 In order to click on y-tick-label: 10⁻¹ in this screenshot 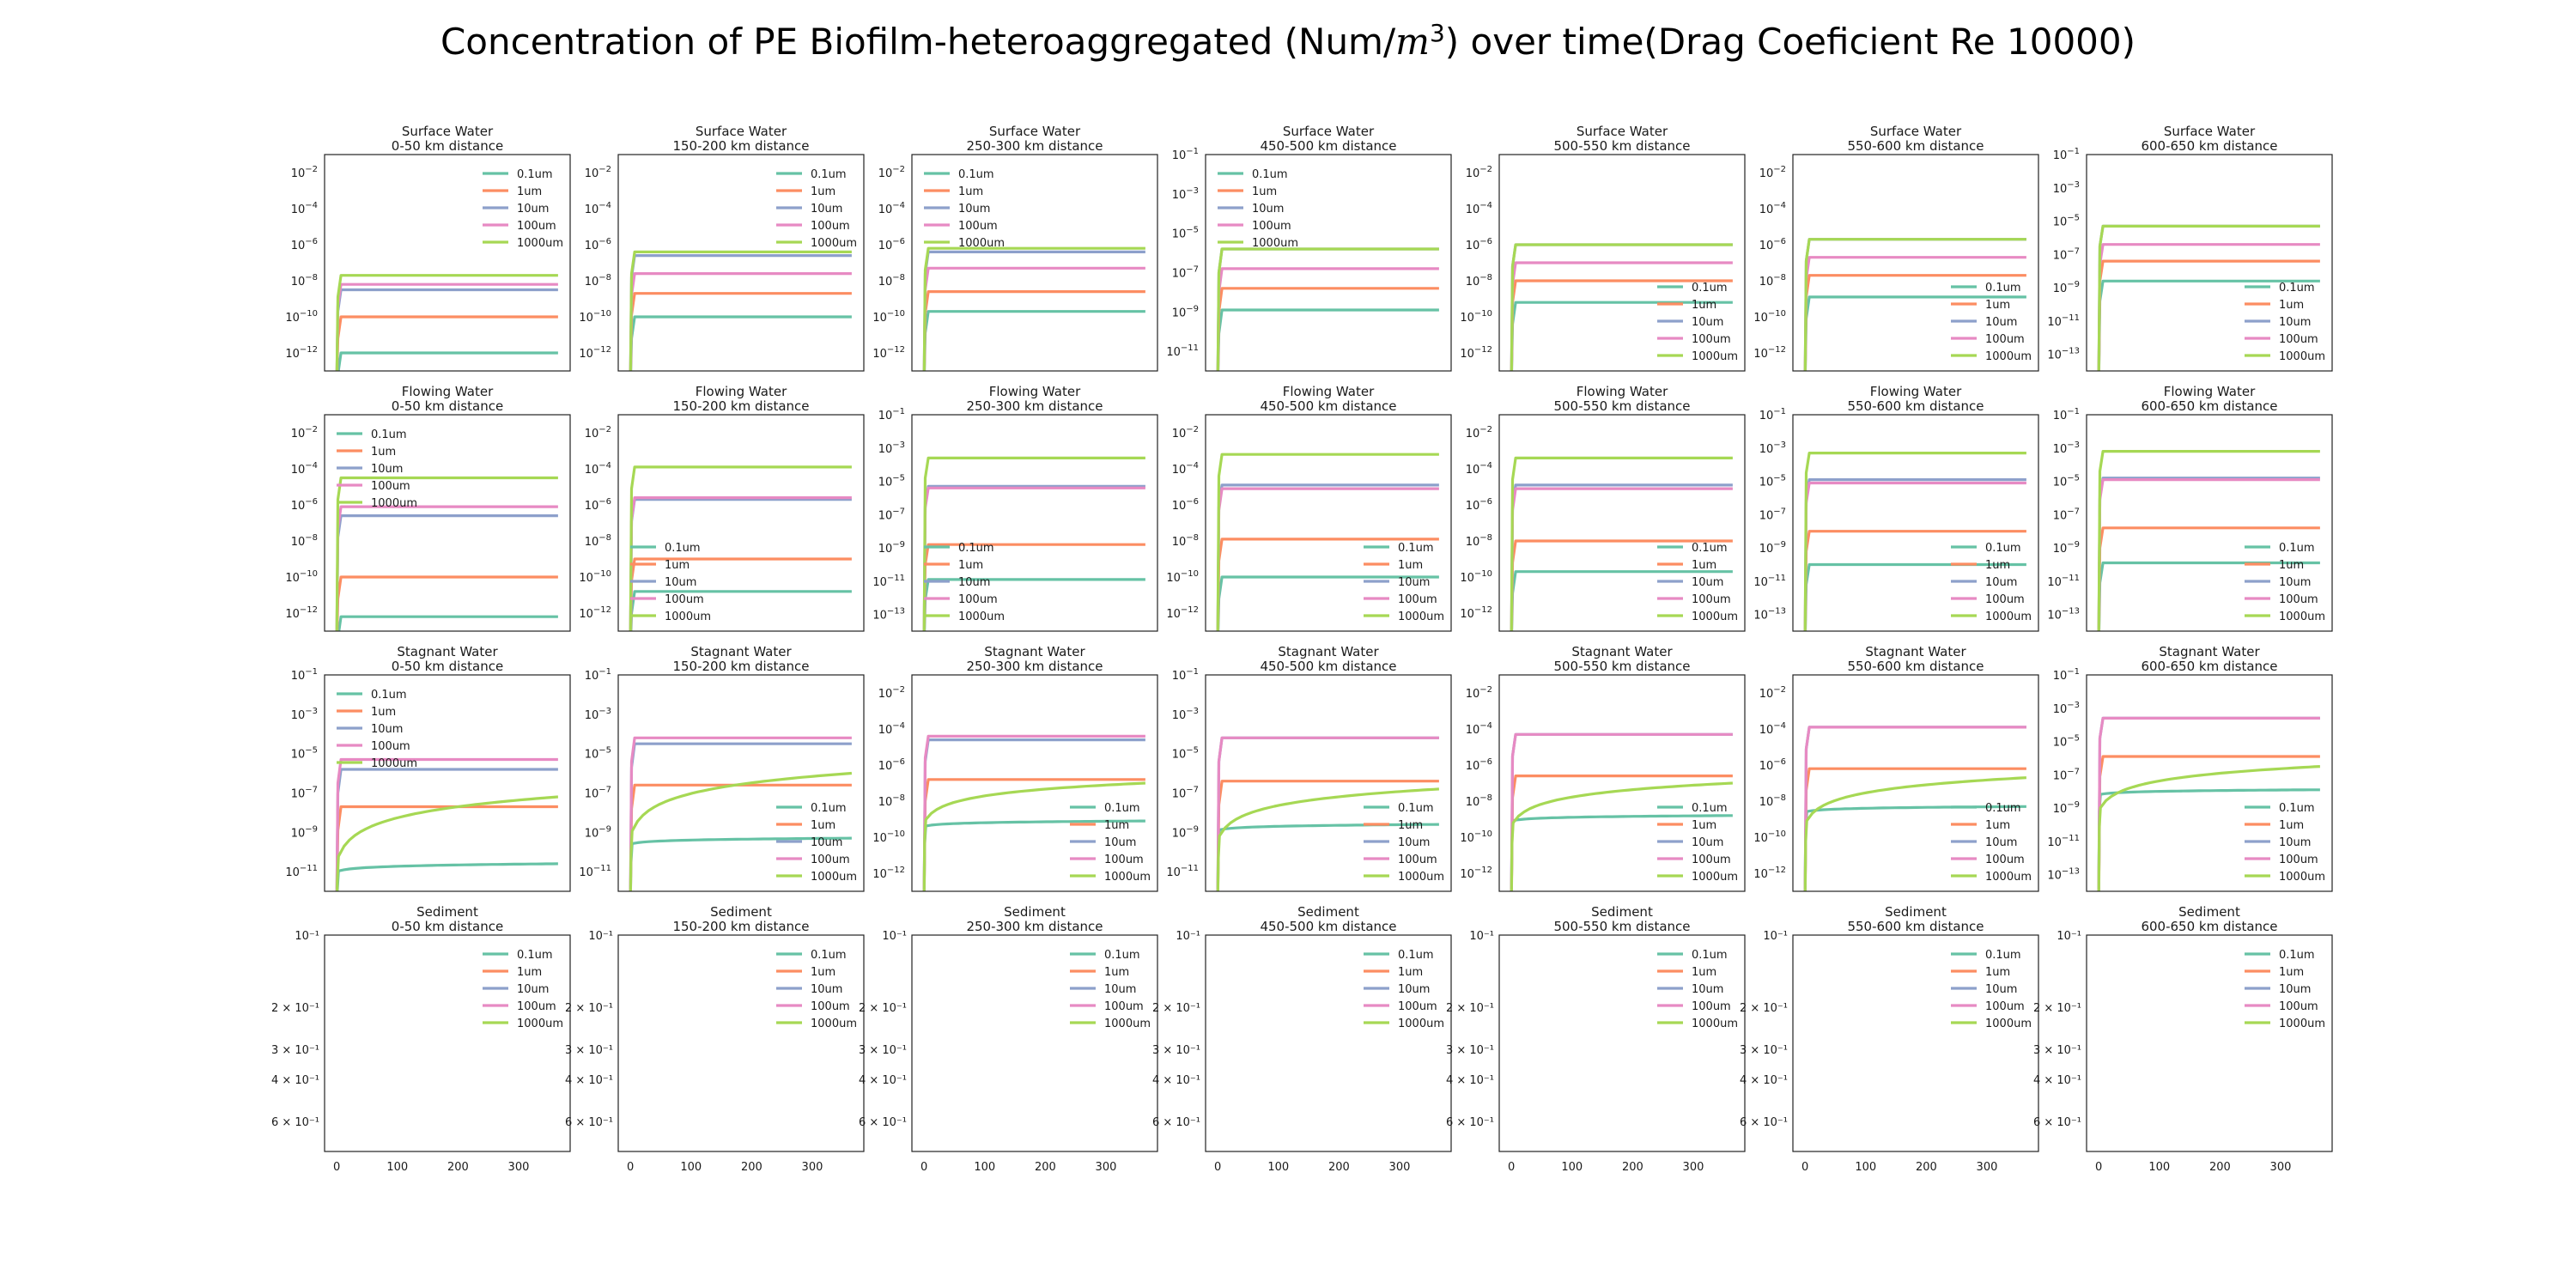, I will do `click(2069, 936)`.